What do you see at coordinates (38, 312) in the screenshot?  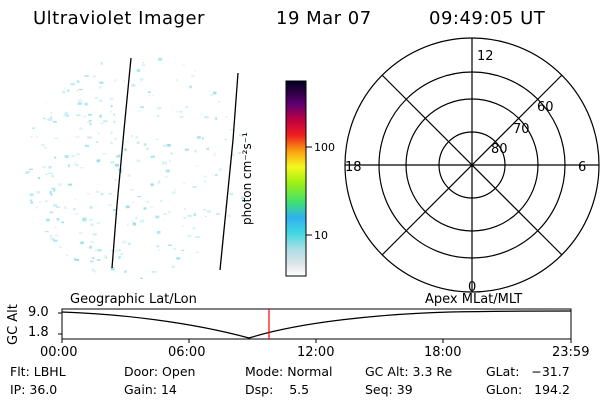 I see `y-tick-label-9: 9.0` at bounding box center [38, 312].